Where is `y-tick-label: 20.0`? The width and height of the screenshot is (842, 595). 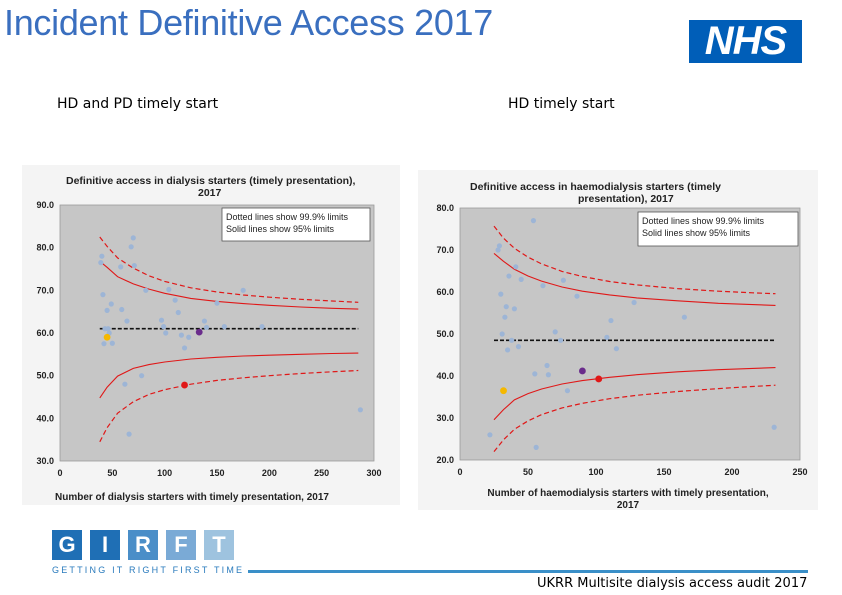
y-tick-label: 20.0 is located at coordinates (445, 460).